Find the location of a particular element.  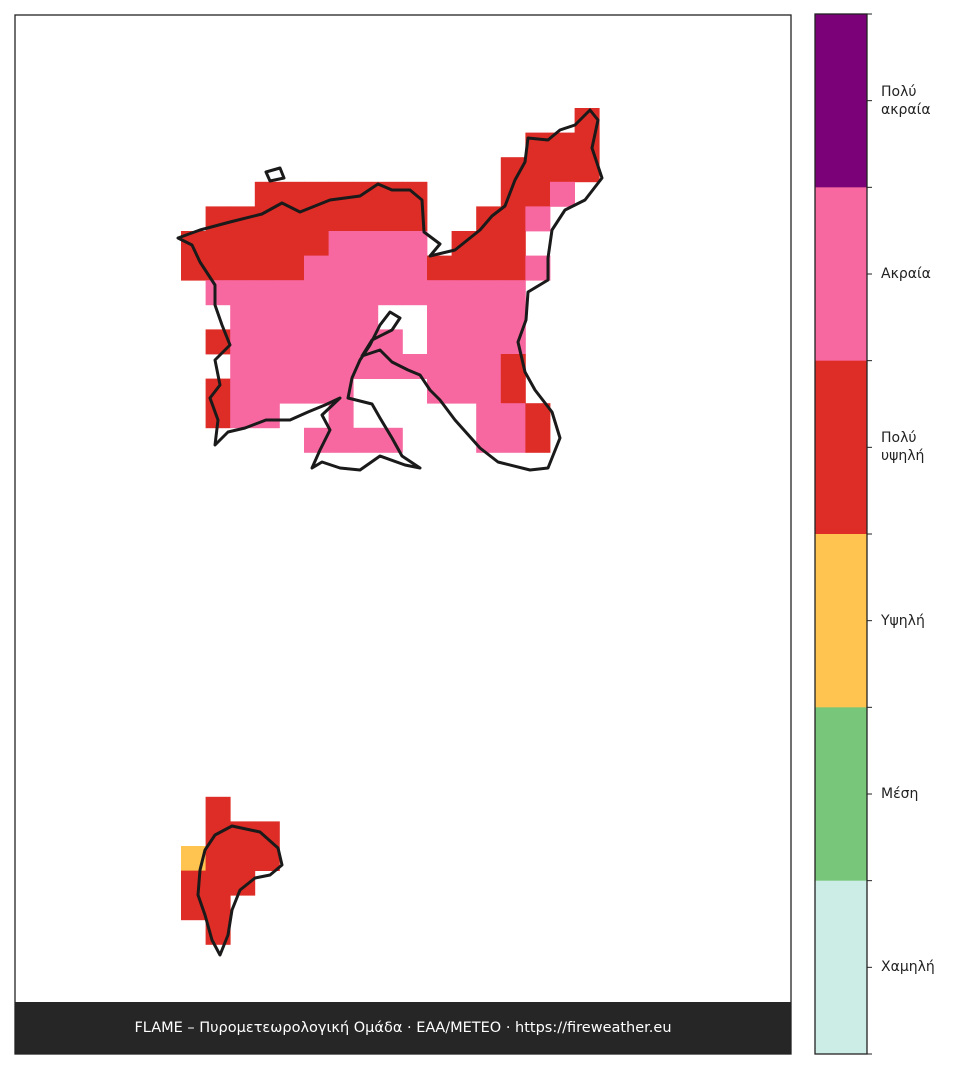

legend-label: Υψηλή is located at coordinates (903, 620).